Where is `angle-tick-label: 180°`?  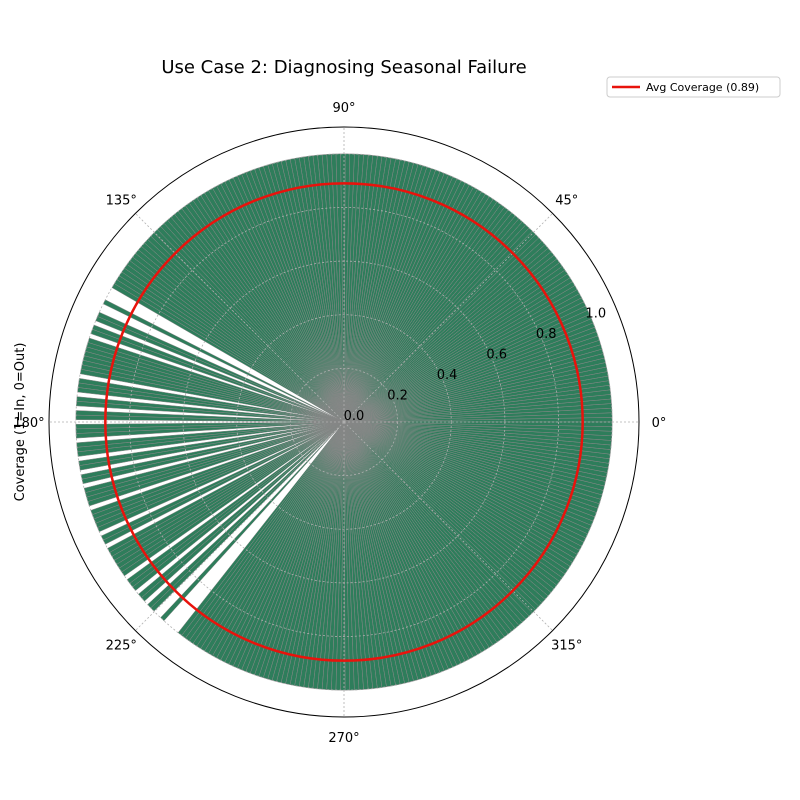 angle-tick-label: 180° is located at coordinates (28, 423).